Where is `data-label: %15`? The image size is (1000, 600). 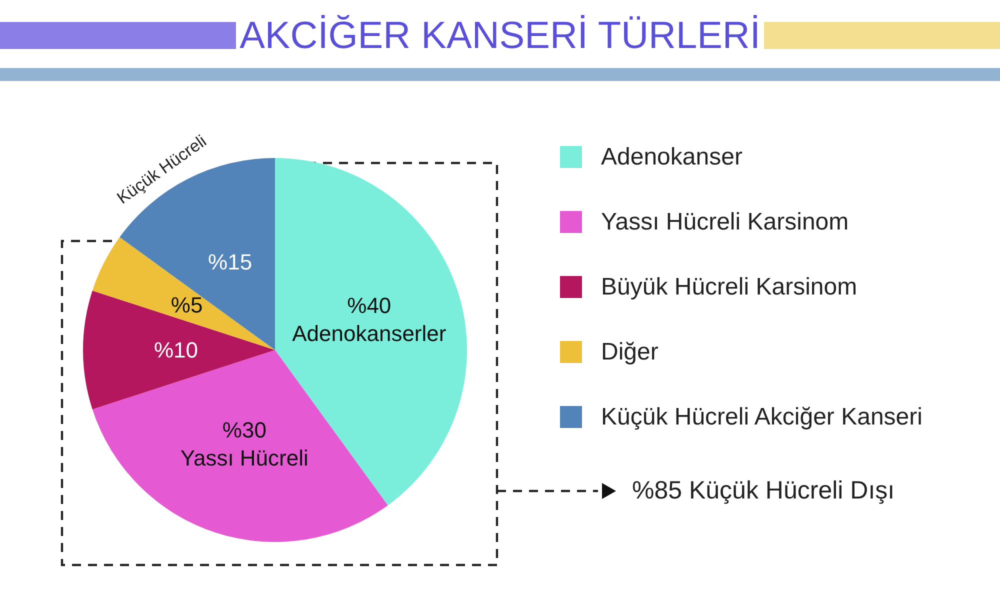
data-label: %15 is located at coordinates (230, 261).